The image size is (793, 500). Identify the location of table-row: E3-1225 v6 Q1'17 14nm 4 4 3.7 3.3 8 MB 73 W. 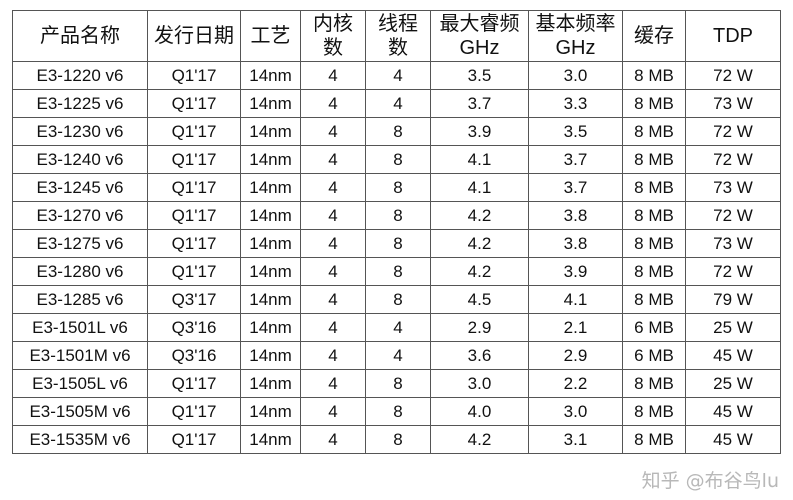
(396, 103).